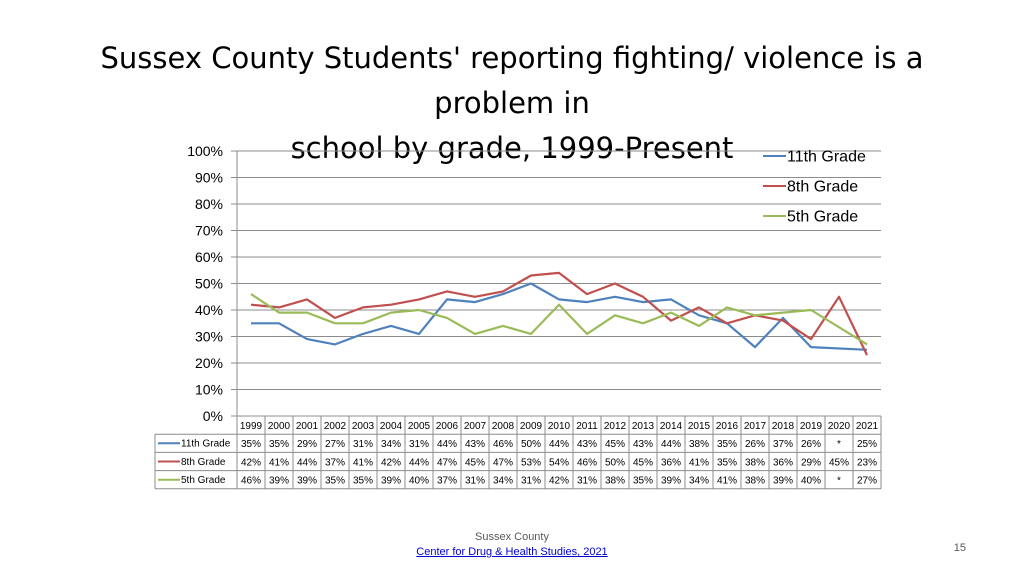 The height and width of the screenshot is (576, 1024). I want to click on x-tick-label: 2014, so click(671, 426).